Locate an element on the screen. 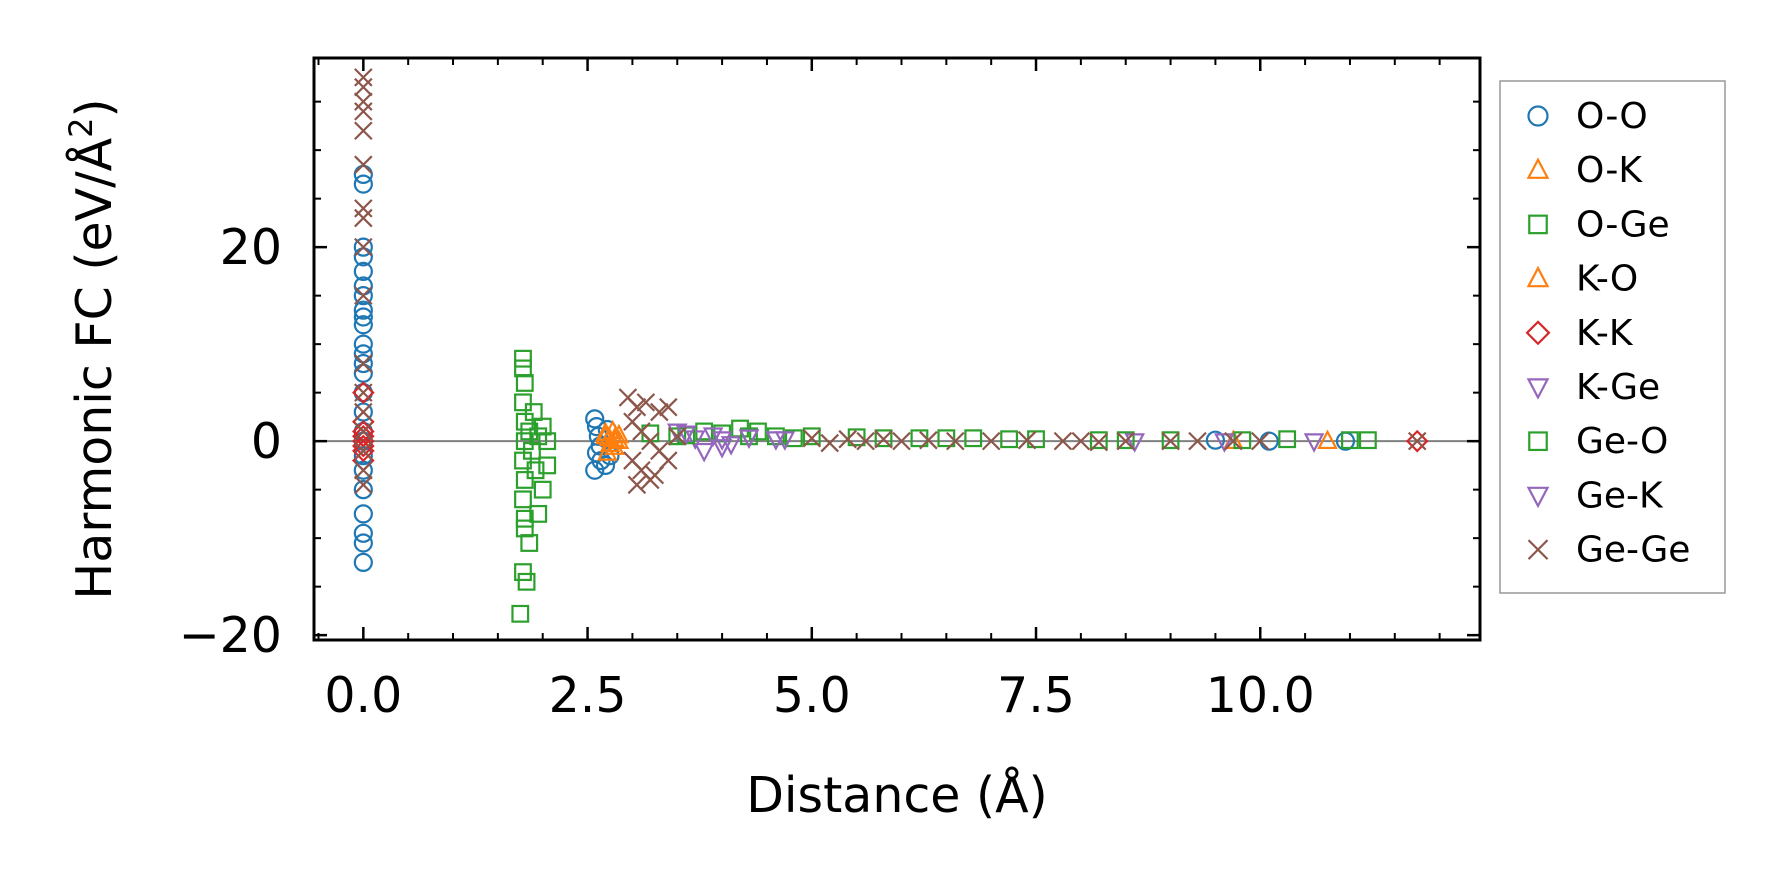 The height and width of the screenshot is (887, 1778). y-axis-title: Harmonic FC (eV/Å2) is located at coordinates (92, 348).